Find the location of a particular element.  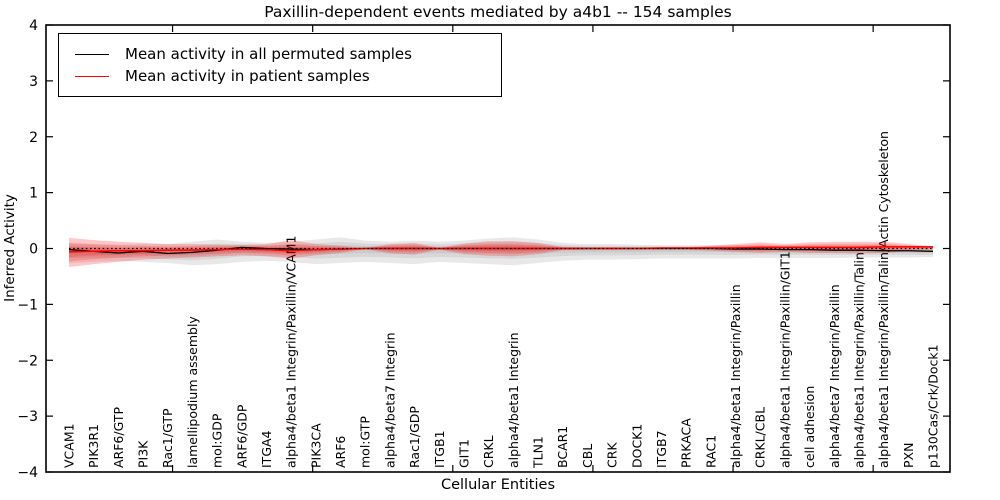

permuted-line-swatch-icon is located at coordinates (92, 54).